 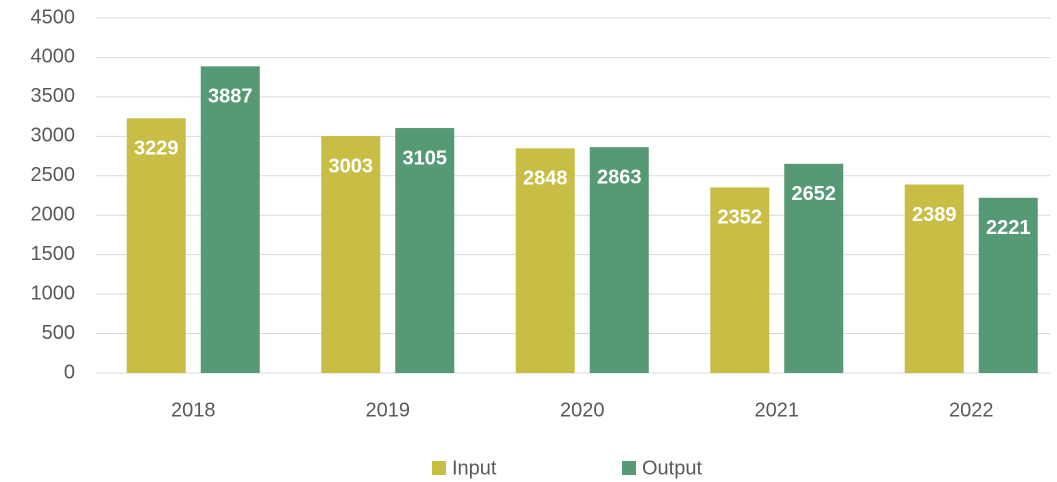 I want to click on x-tick-label: 2022, so click(x=971, y=410).